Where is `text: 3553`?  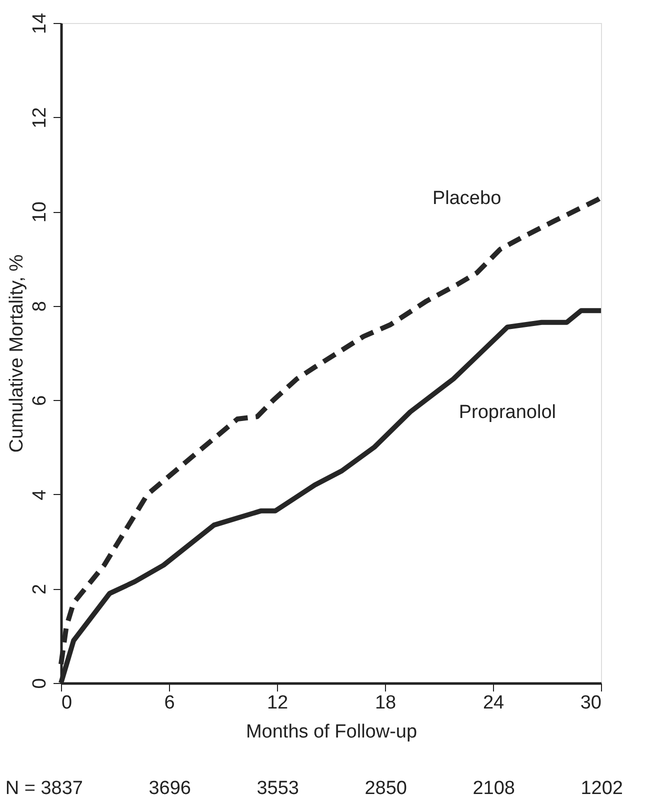
text: 3553 is located at coordinates (277, 788).